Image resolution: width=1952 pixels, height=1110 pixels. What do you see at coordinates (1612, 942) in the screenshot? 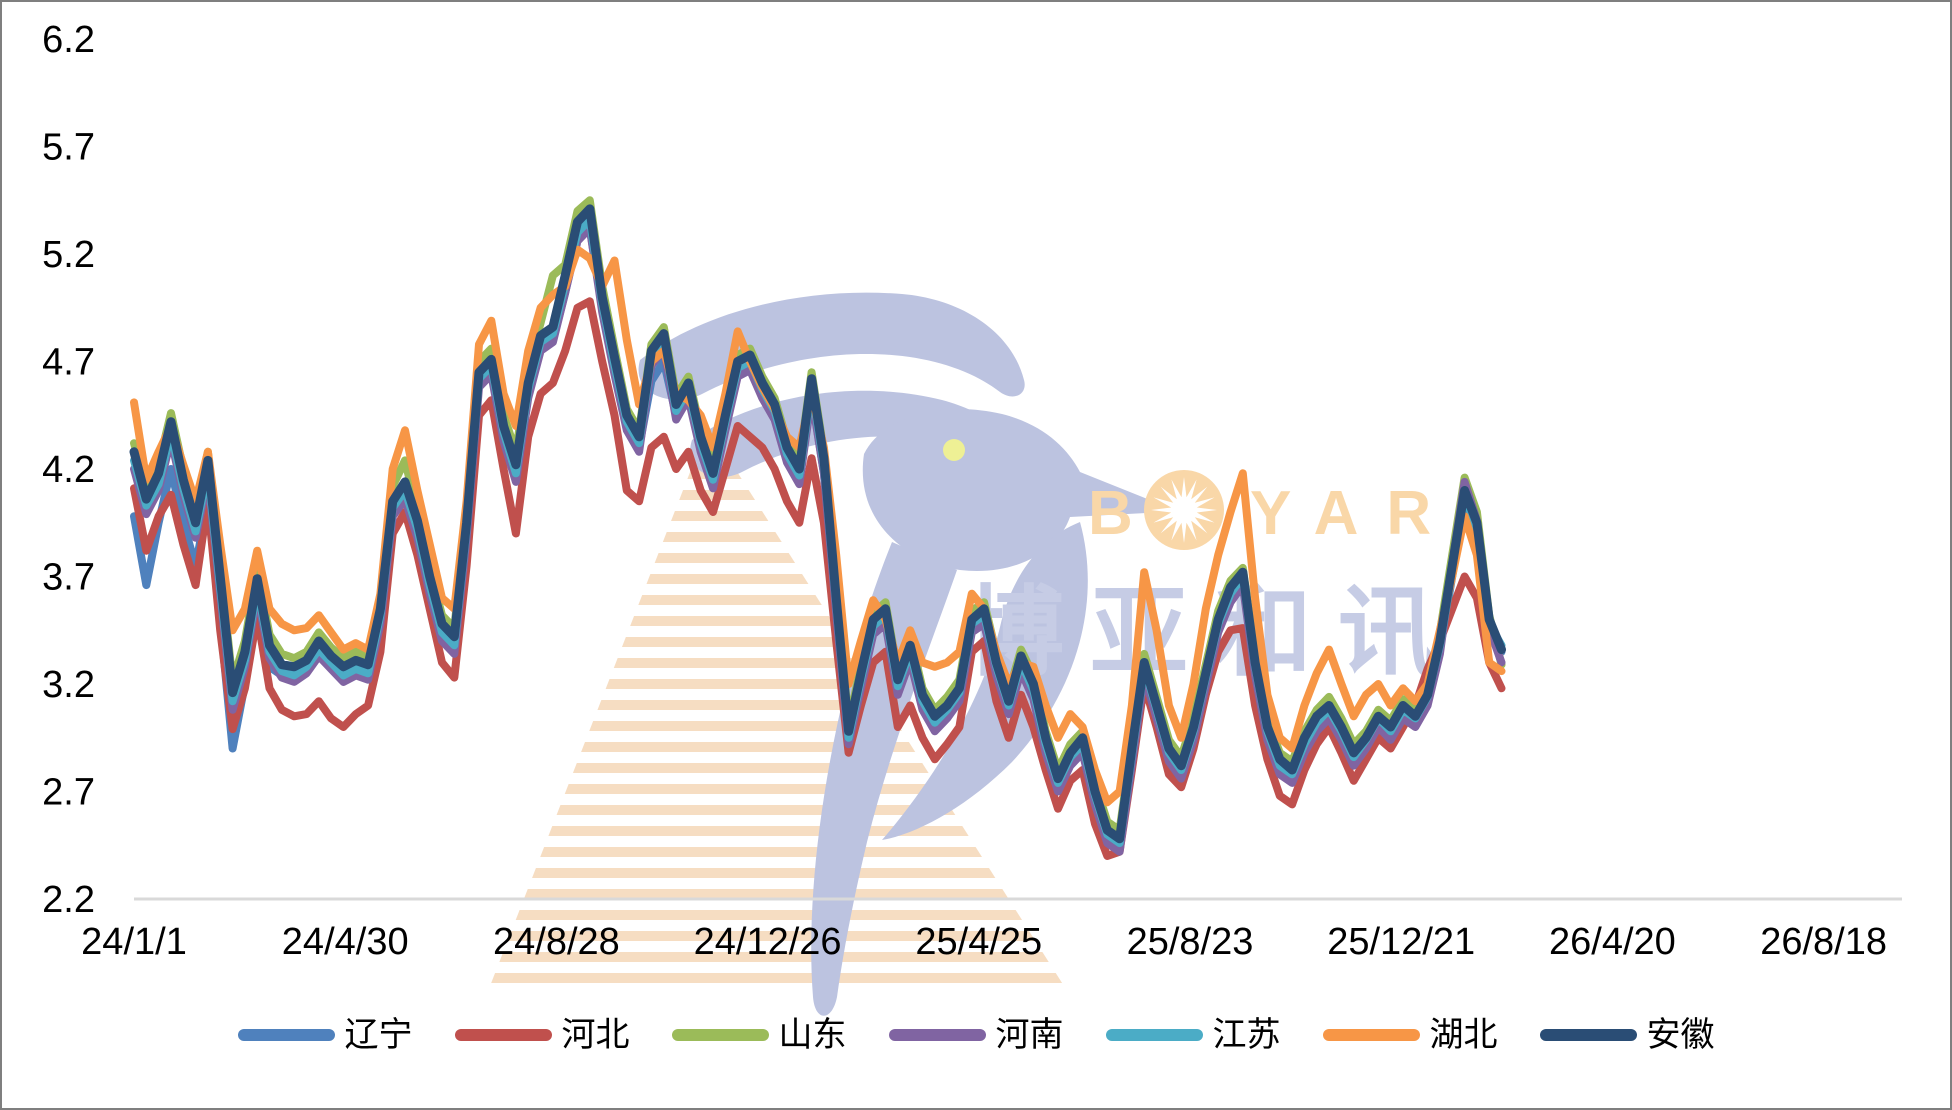
I see `x-axis-label: 26/4/20` at bounding box center [1612, 942].